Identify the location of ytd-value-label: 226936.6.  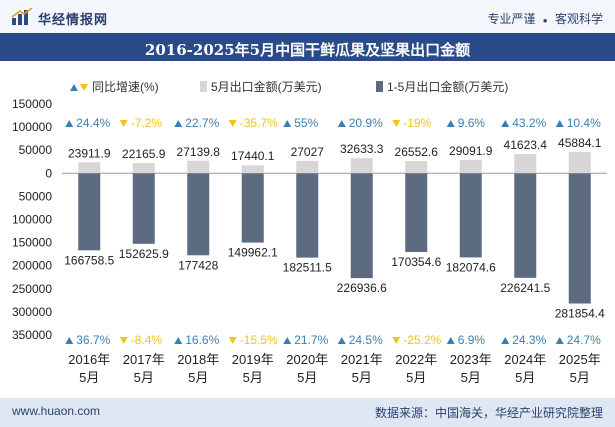
(362, 288).